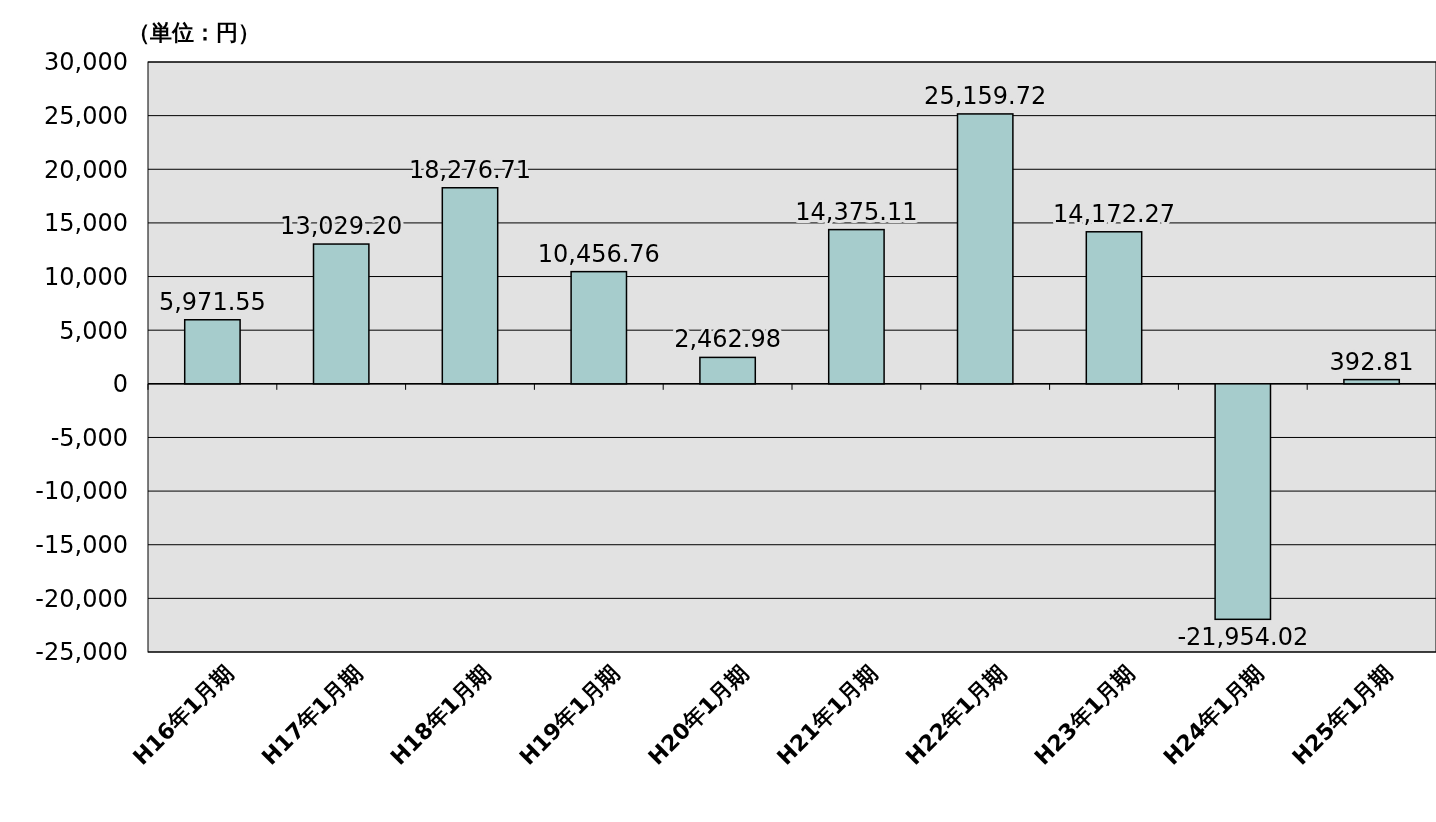  Describe the element at coordinates (81, 491) in the screenshot. I see `y-tick-label: -10,000` at that location.